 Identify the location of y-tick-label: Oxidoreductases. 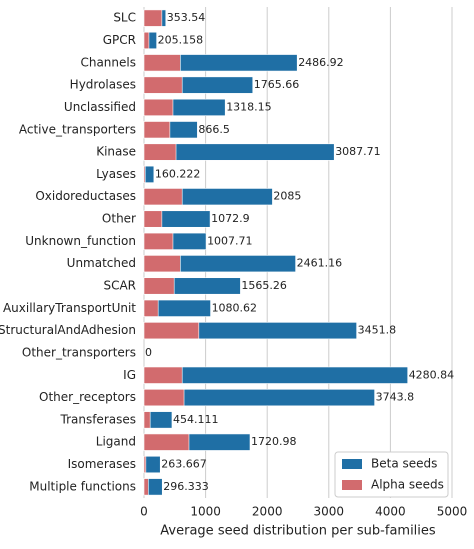
(85, 196).